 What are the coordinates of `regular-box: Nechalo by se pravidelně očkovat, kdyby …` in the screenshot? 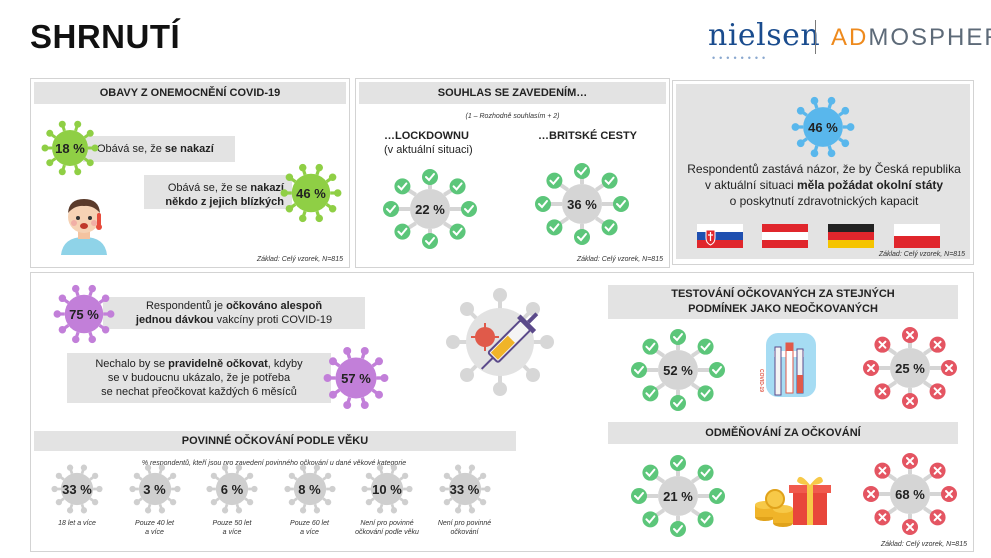 It's located at (199, 378).